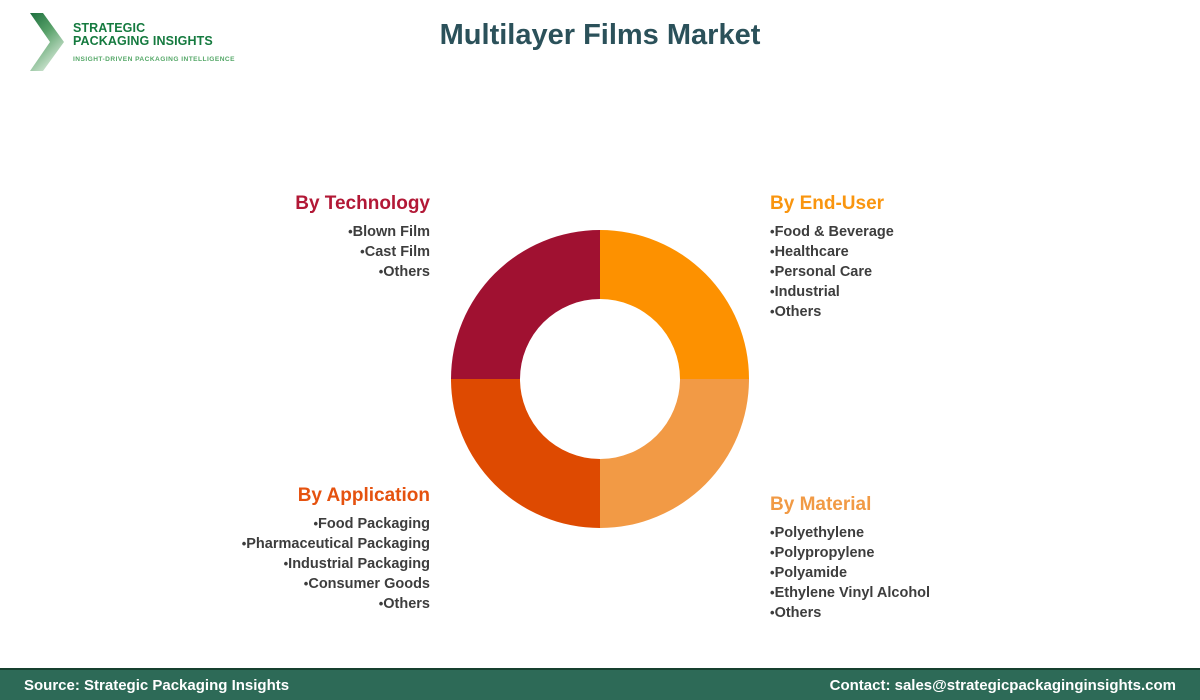 Image resolution: width=1200 pixels, height=700 pixels. I want to click on logo-name-line2: PACKAGING INSIGHTS, so click(143, 40).